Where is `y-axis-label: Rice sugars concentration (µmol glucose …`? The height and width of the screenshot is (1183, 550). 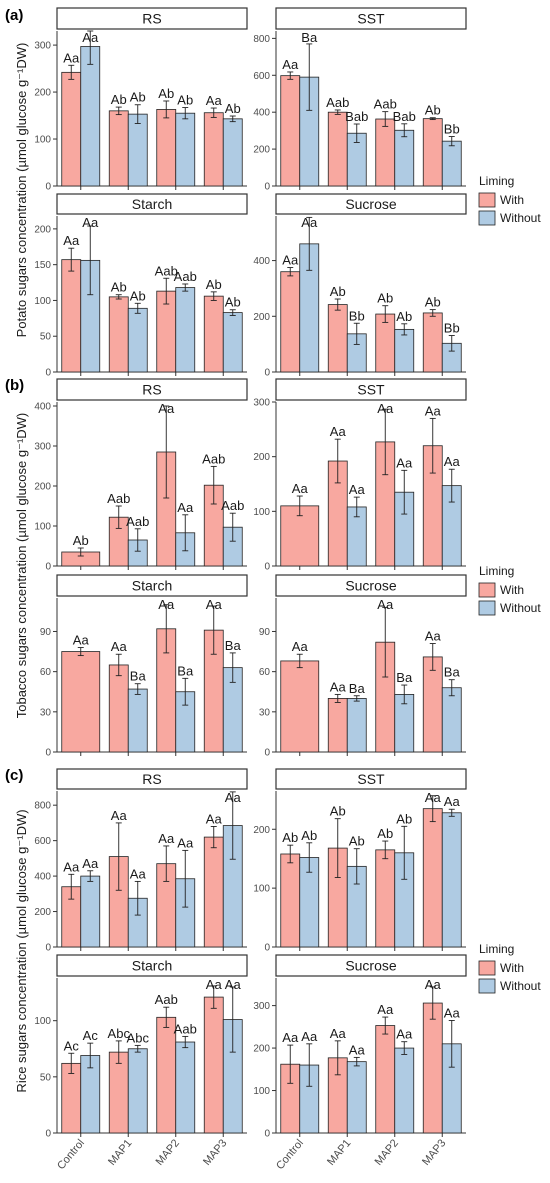 y-axis-label: Rice sugars concentration (µmol glucose … is located at coordinates (21, 950).